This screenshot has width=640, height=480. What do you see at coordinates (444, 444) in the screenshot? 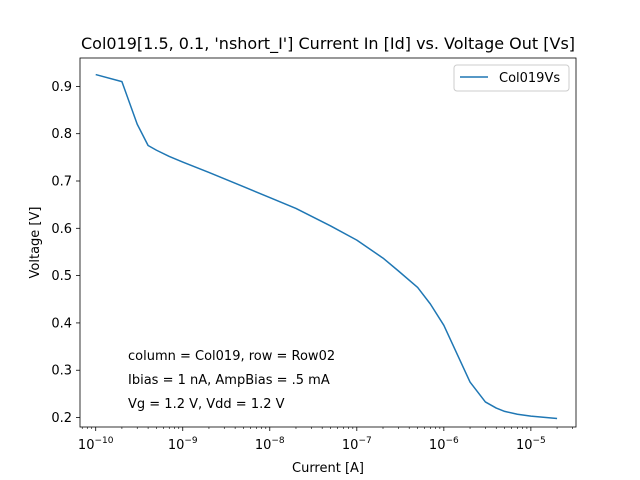
I see `x-tick-label-4: 10⁻⁶` at bounding box center [444, 444].